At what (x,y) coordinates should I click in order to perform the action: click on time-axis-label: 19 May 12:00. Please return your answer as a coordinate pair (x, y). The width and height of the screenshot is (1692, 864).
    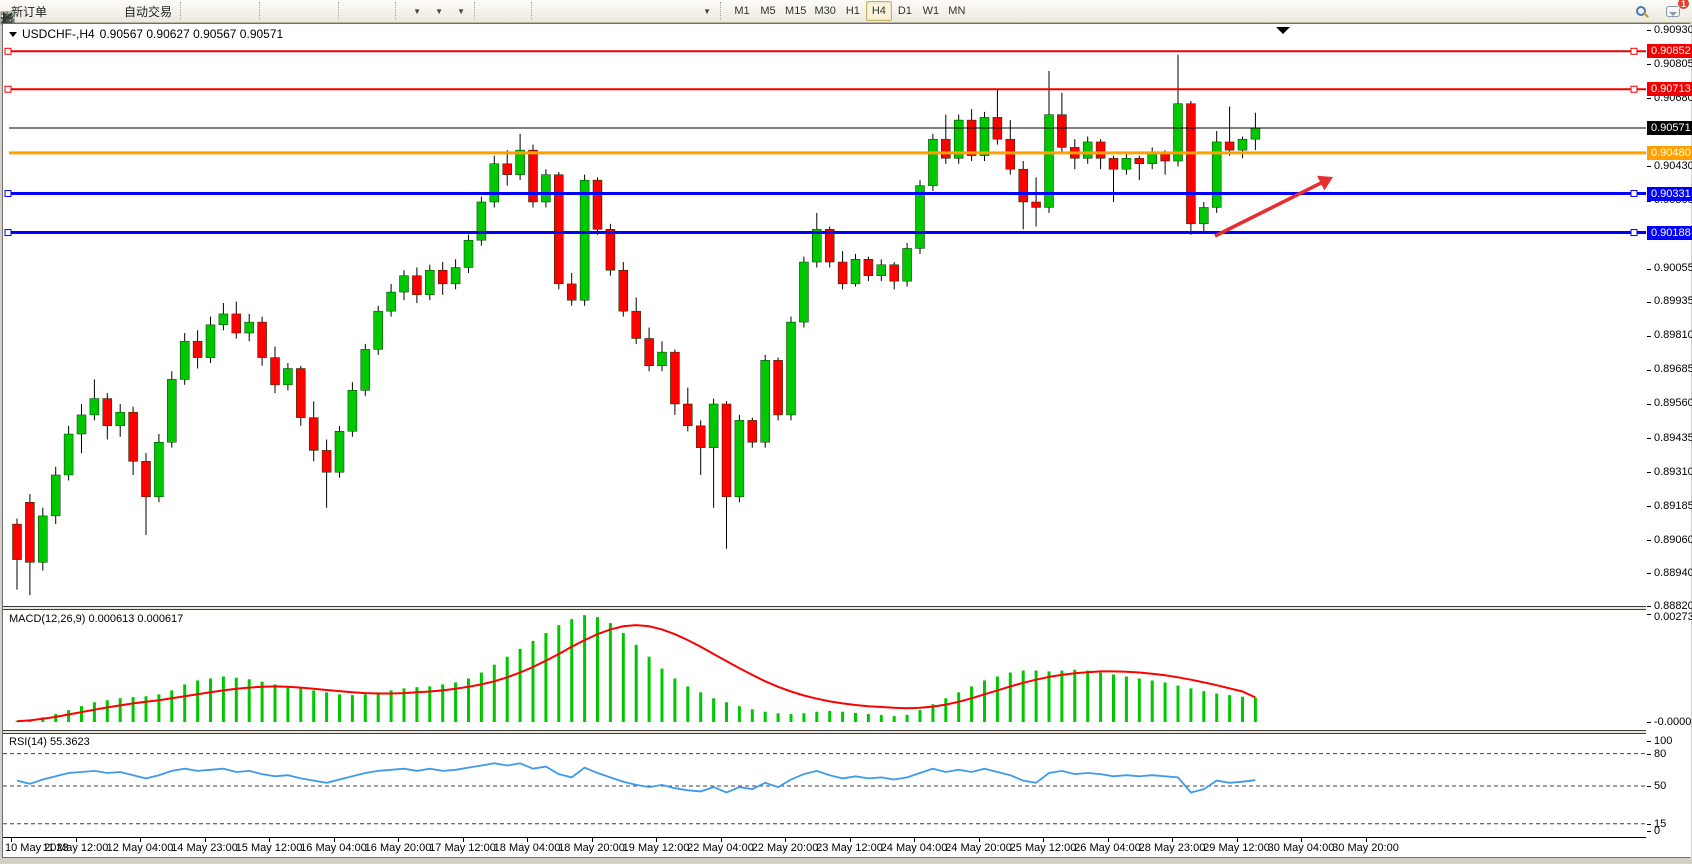
    Looking at the image, I should click on (656, 848).